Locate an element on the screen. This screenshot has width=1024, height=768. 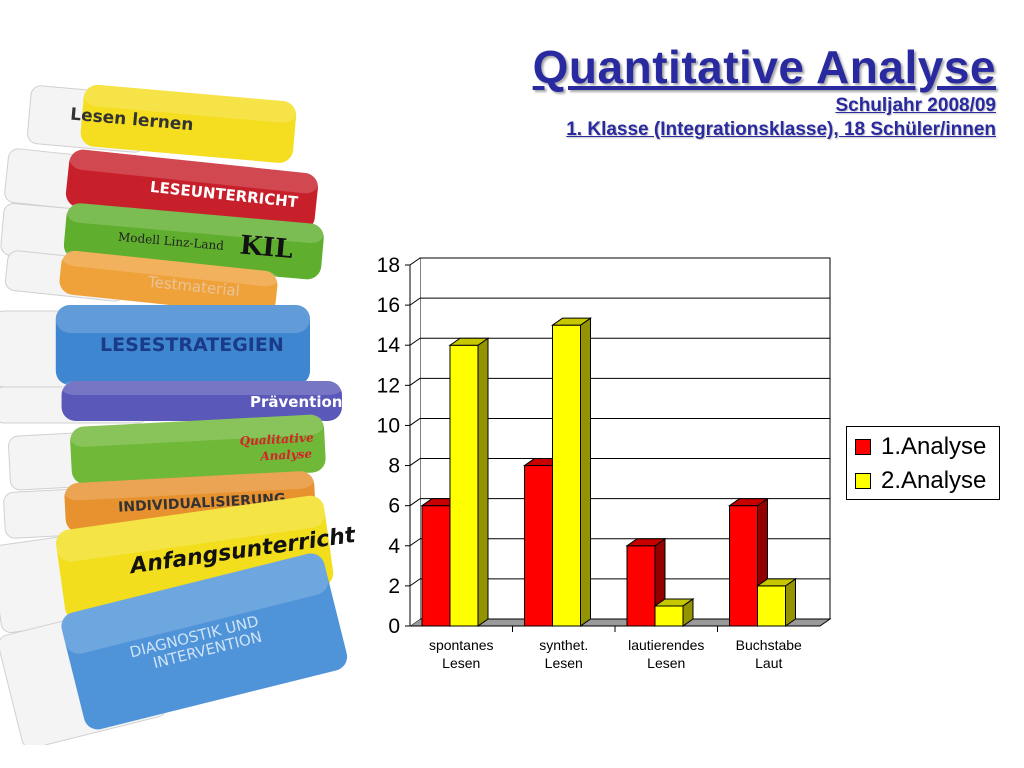
x-category-label: Buchstabe is located at coordinates (769, 645).